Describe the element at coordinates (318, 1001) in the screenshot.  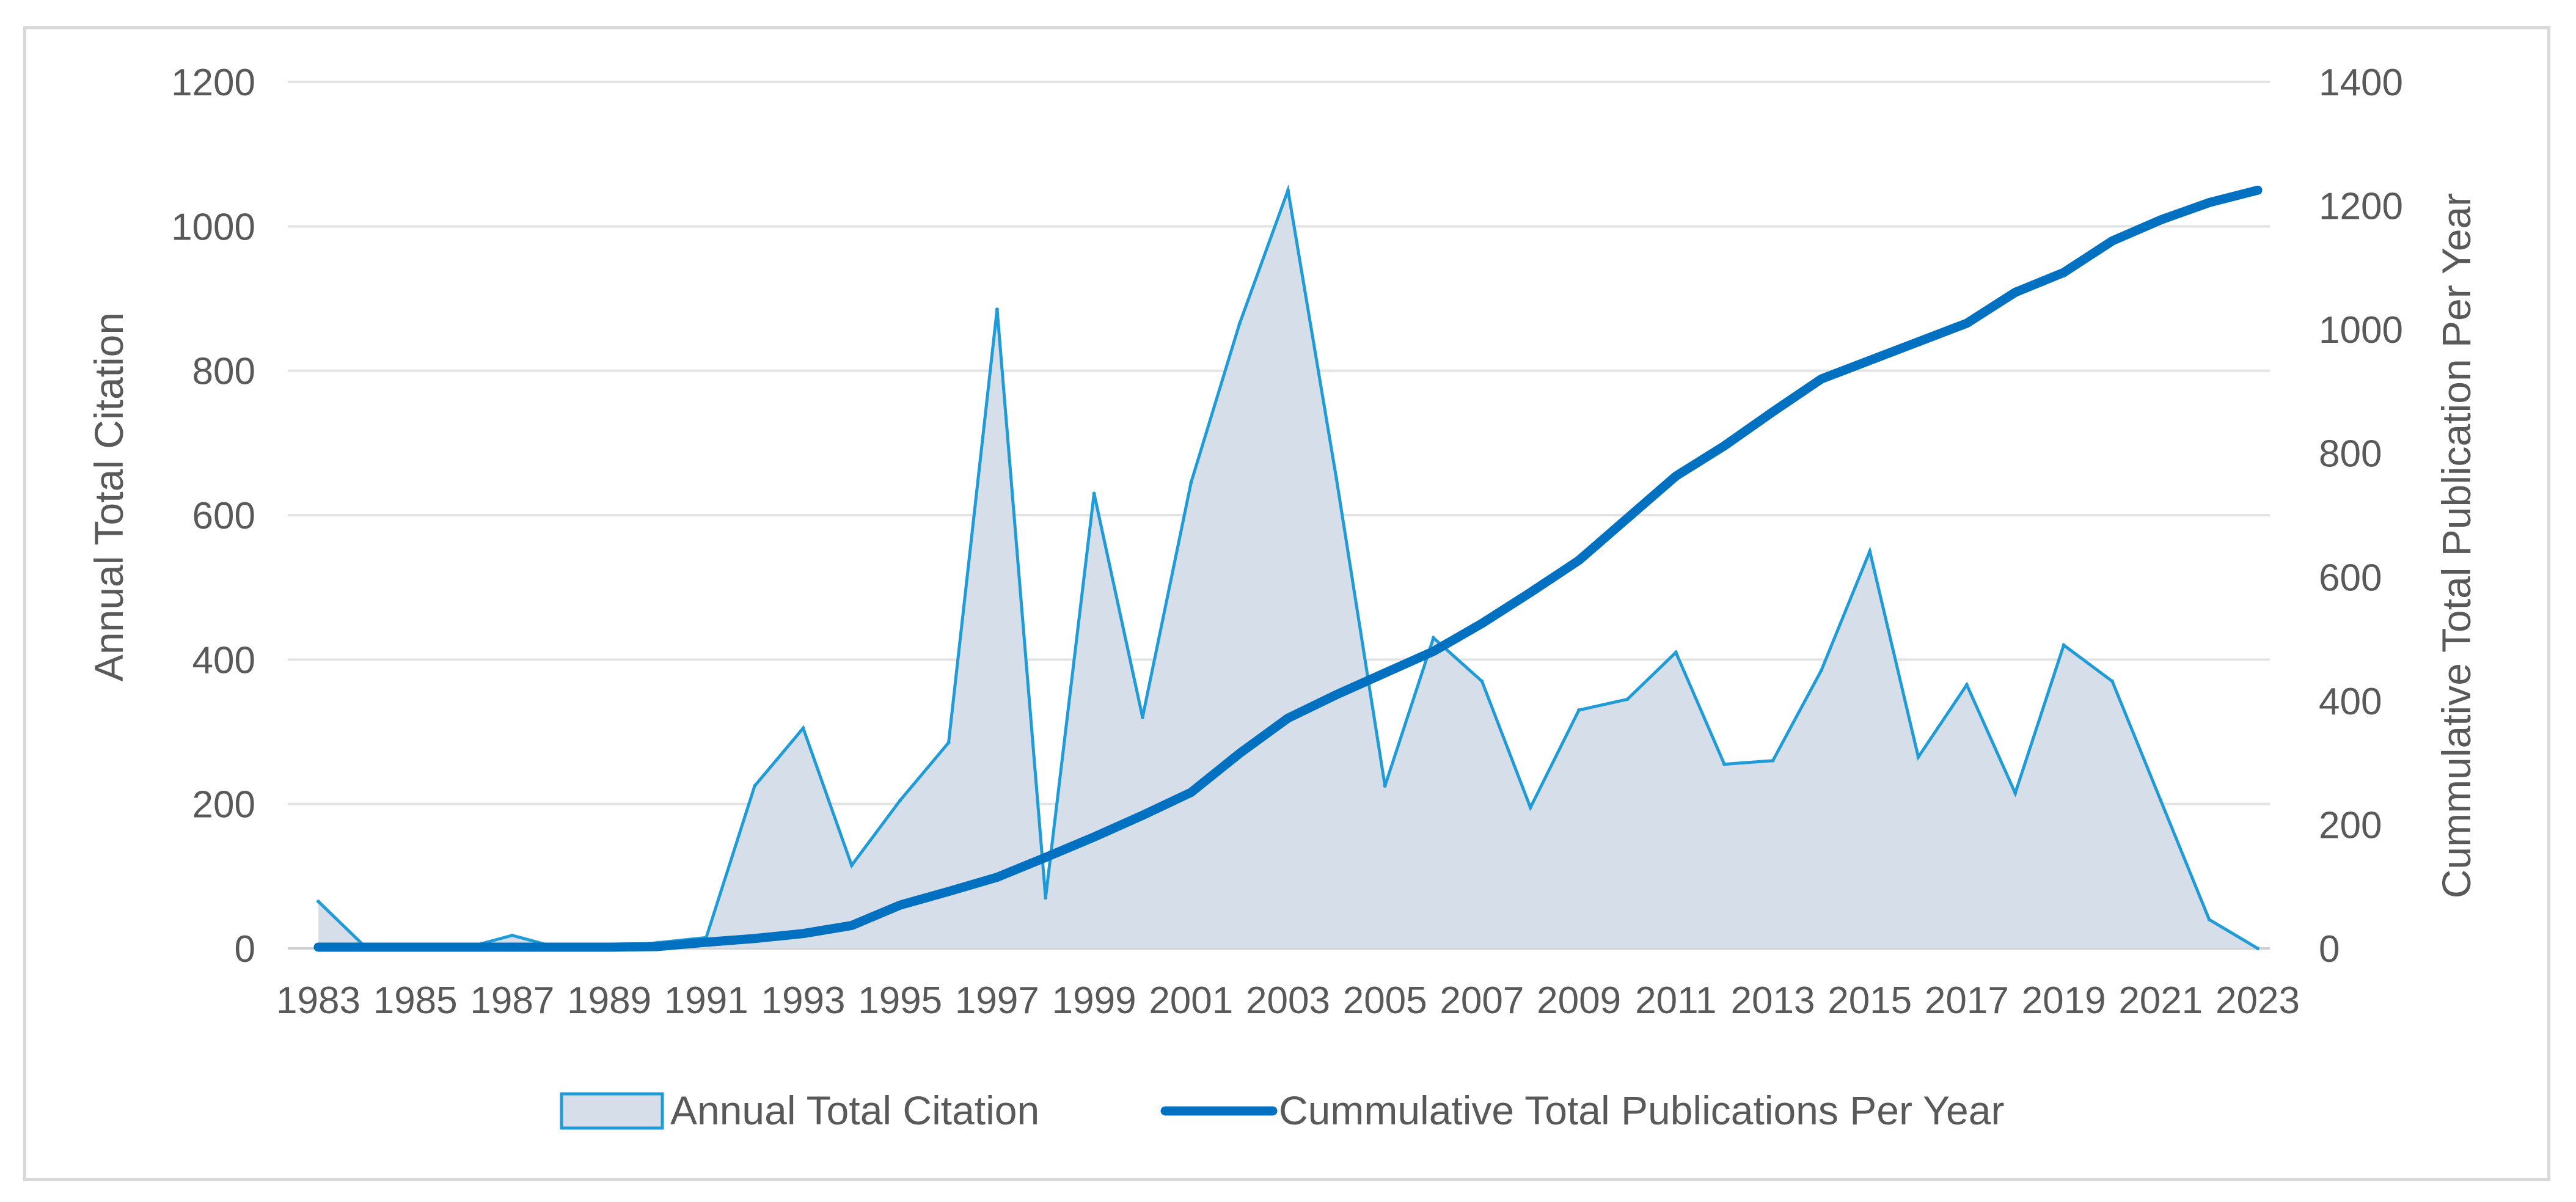
I see `x-tick-label: 1983` at that location.